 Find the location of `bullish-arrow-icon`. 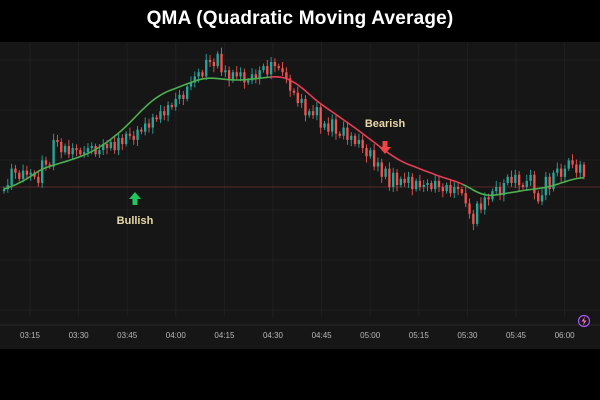

bullish-arrow-icon is located at coordinates (135, 198).